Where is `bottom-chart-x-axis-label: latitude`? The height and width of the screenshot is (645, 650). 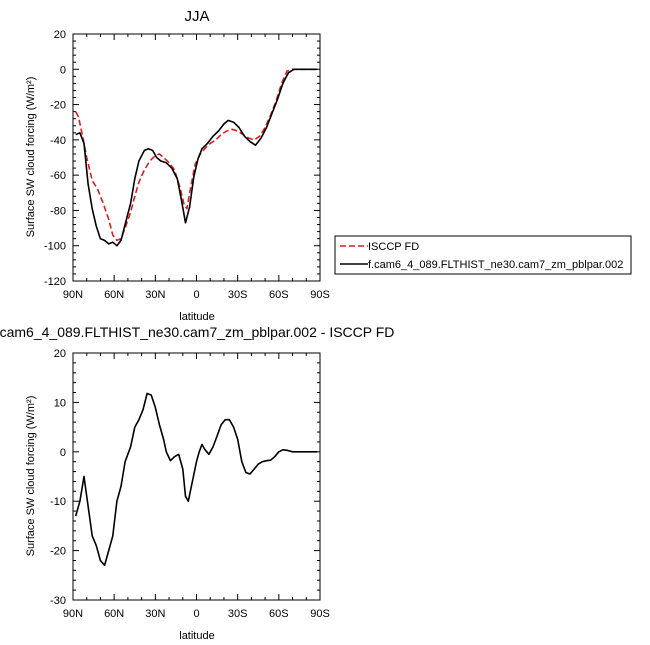
bottom-chart-x-axis-label: latitude is located at coordinates (196, 636).